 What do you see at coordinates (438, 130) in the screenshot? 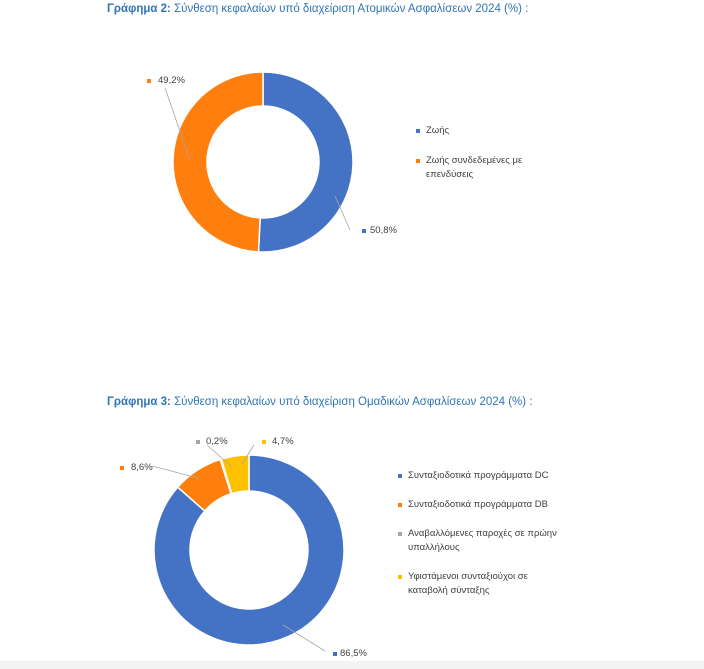
I see `legend-label: Ζωής` at bounding box center [438, 130].